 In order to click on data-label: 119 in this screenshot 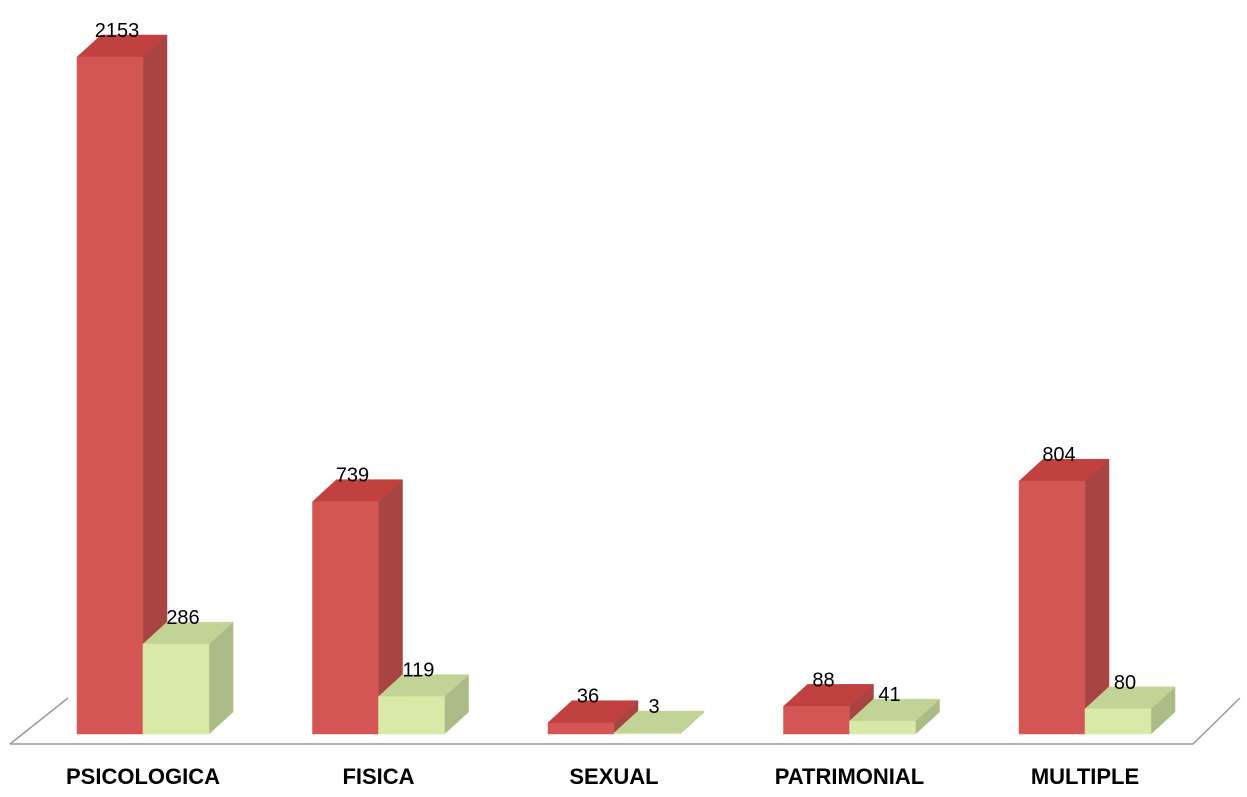, I will do `click(419, 671)`.